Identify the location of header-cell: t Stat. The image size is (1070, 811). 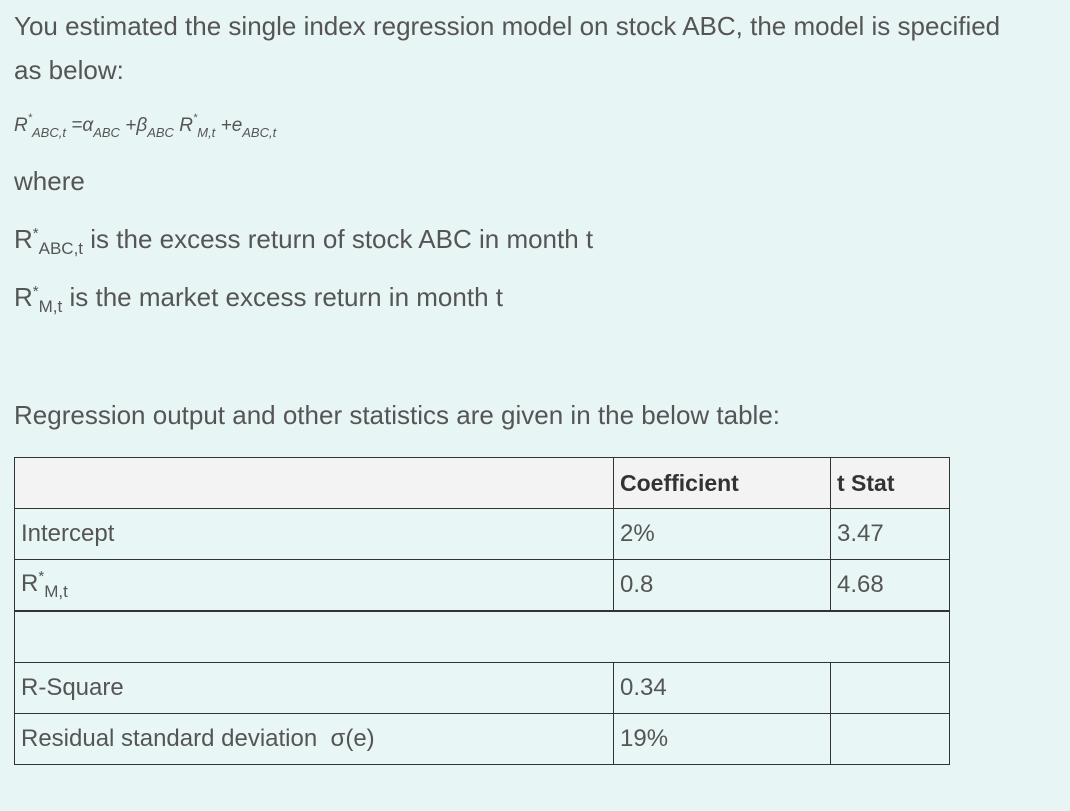
(890, 483).